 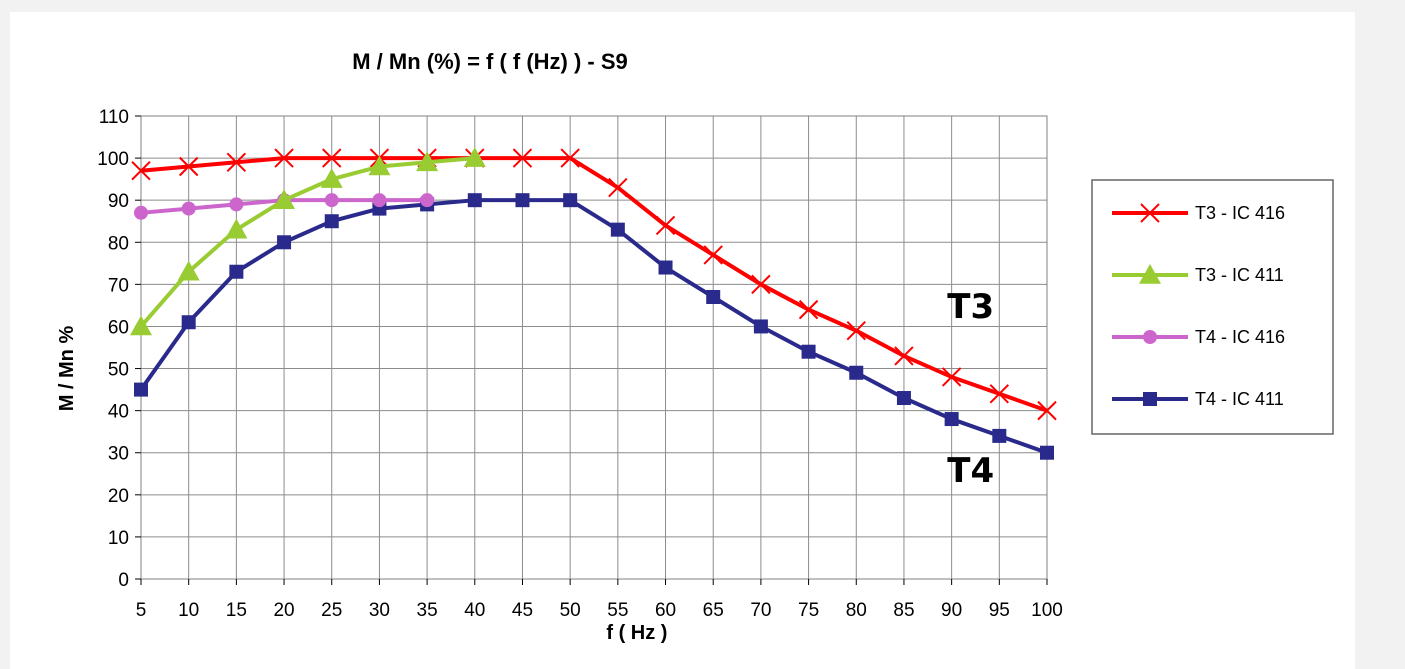 I want to click on legend-item: T3 - IC 411, so click(x=1198, y=274).